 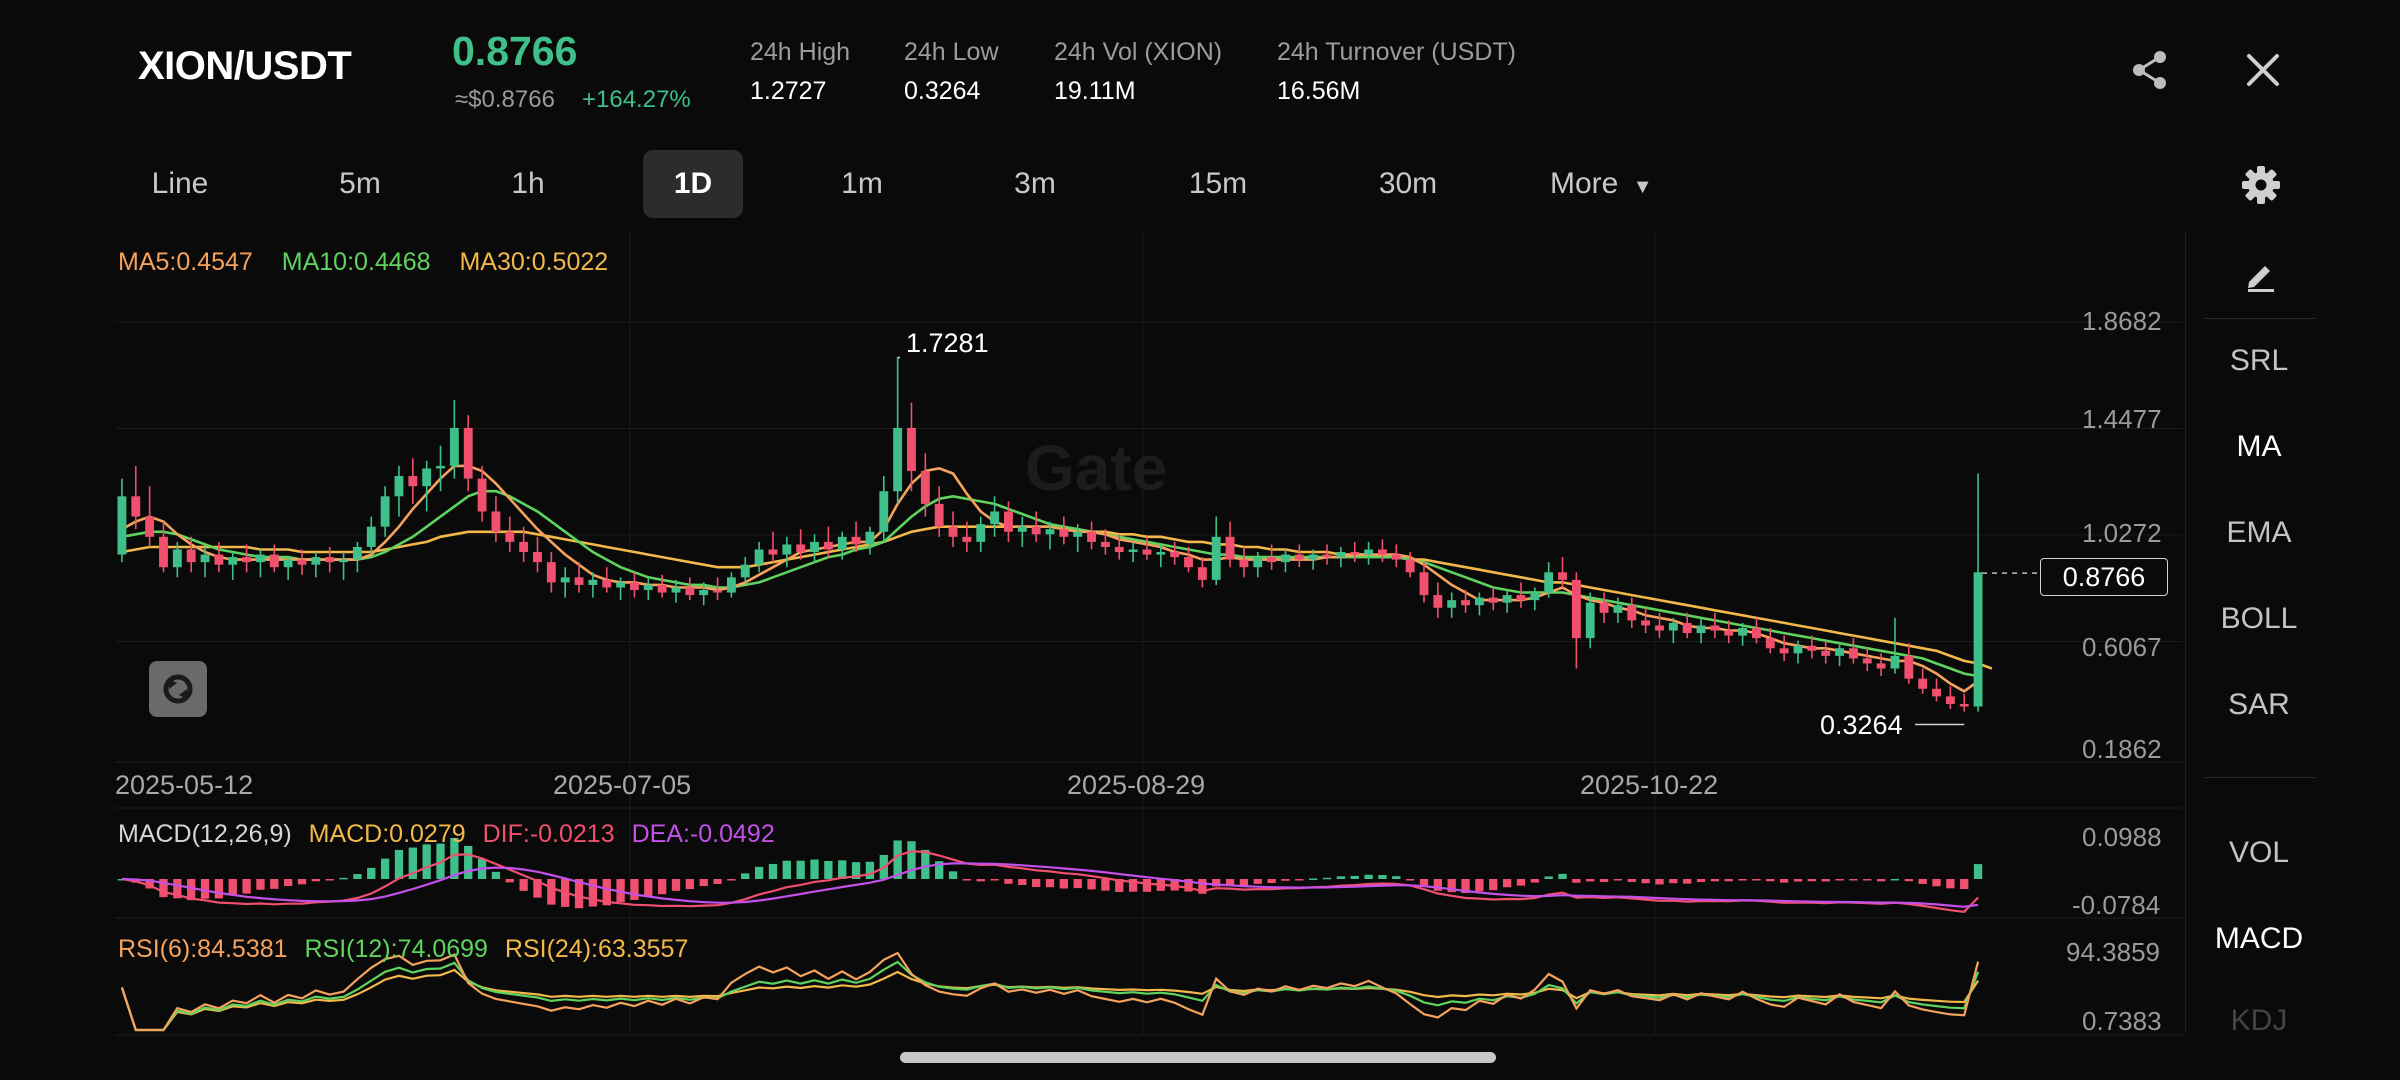 I want to click on chart-reset-button, so click(x=178, y=689).